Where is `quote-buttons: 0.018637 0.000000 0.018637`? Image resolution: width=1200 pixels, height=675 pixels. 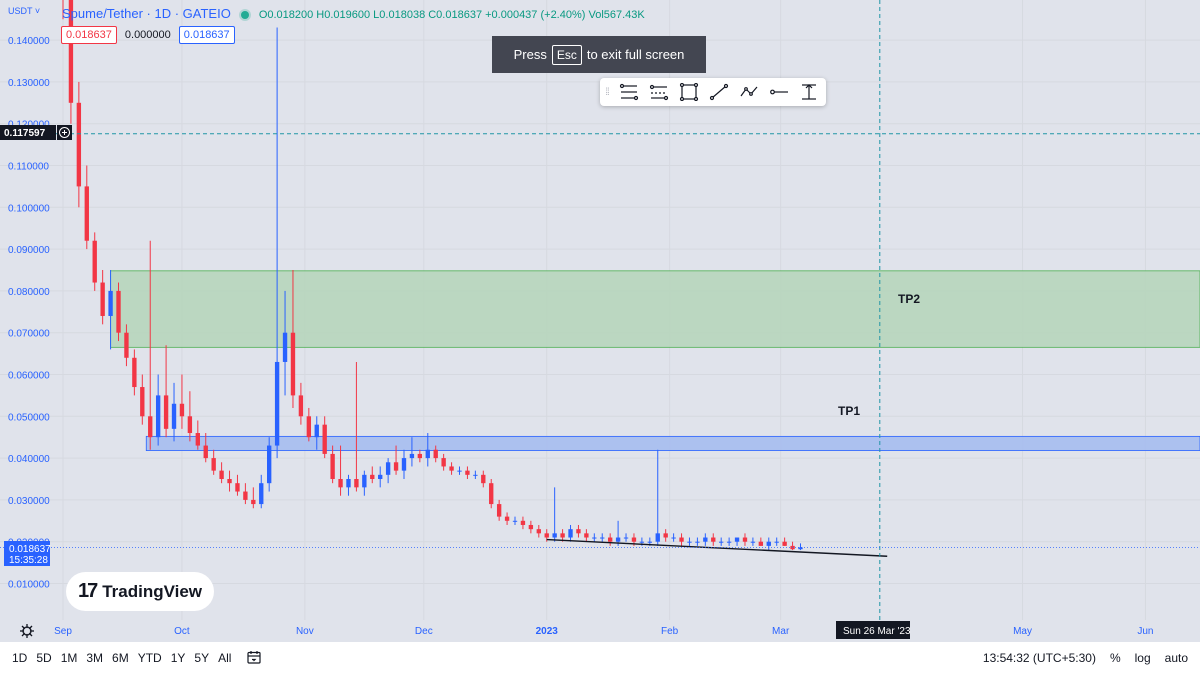 quote-buttons: 0.018637 0.000000 0.018637 is located at coordinates (150, 35).